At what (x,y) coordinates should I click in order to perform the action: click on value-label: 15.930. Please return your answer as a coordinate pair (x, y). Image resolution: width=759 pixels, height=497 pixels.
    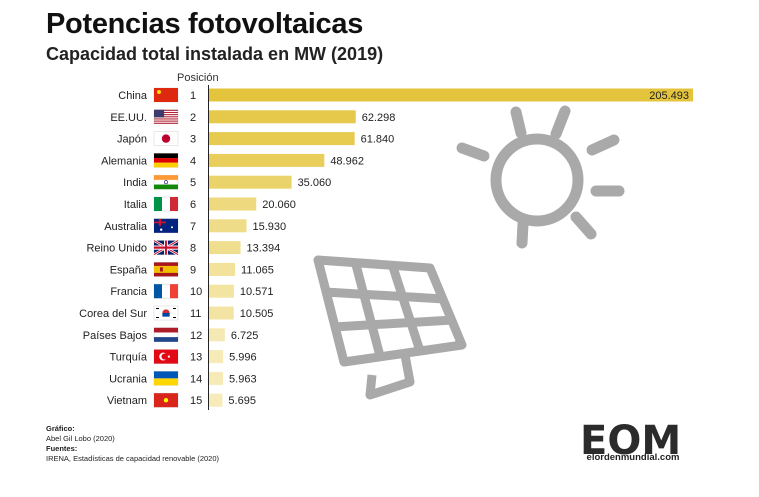
    Looking at the image, I should click on (270, 227).